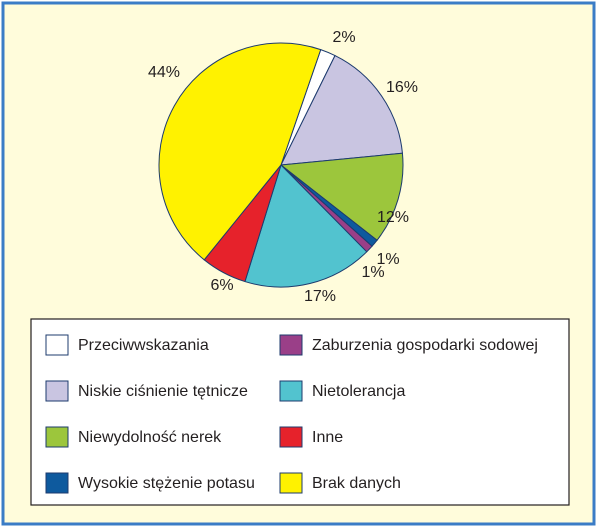 This screenshot has height=527, width=597. What do you see at coordinates (320, 296) in the screenshot?
I see `data-label: 17%` at bounding box center [320, 296].